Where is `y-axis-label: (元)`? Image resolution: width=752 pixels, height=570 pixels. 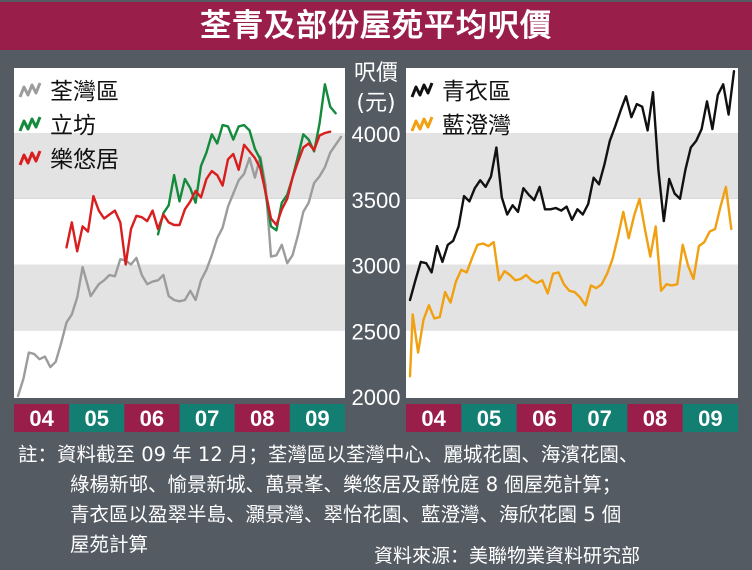 y-axis-label: (元) is located at coordinates (375, 103).